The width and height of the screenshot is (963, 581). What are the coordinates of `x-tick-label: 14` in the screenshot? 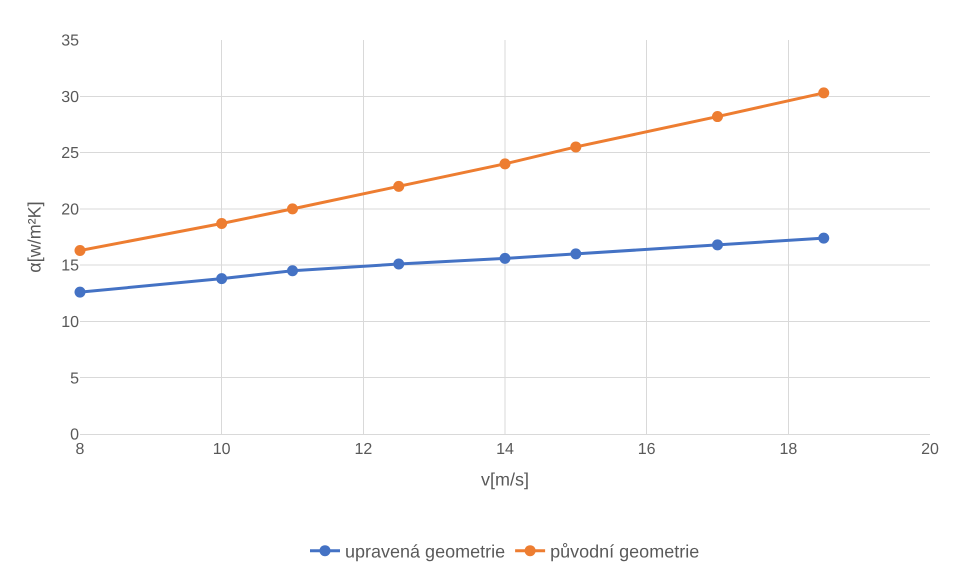 It's located at (505, 449).